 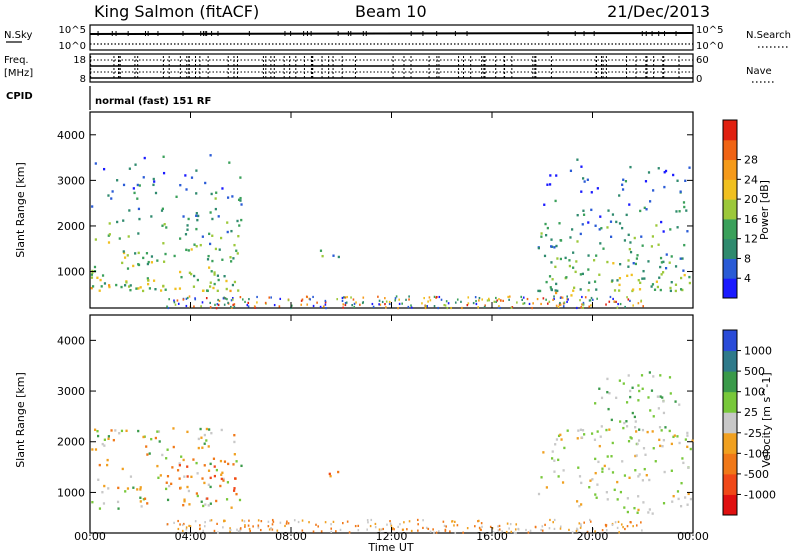 What do you see at coordinates (392, 536) in the screenshot?
I see `xtick-label: 12:00` at bounding box center [392, 536].